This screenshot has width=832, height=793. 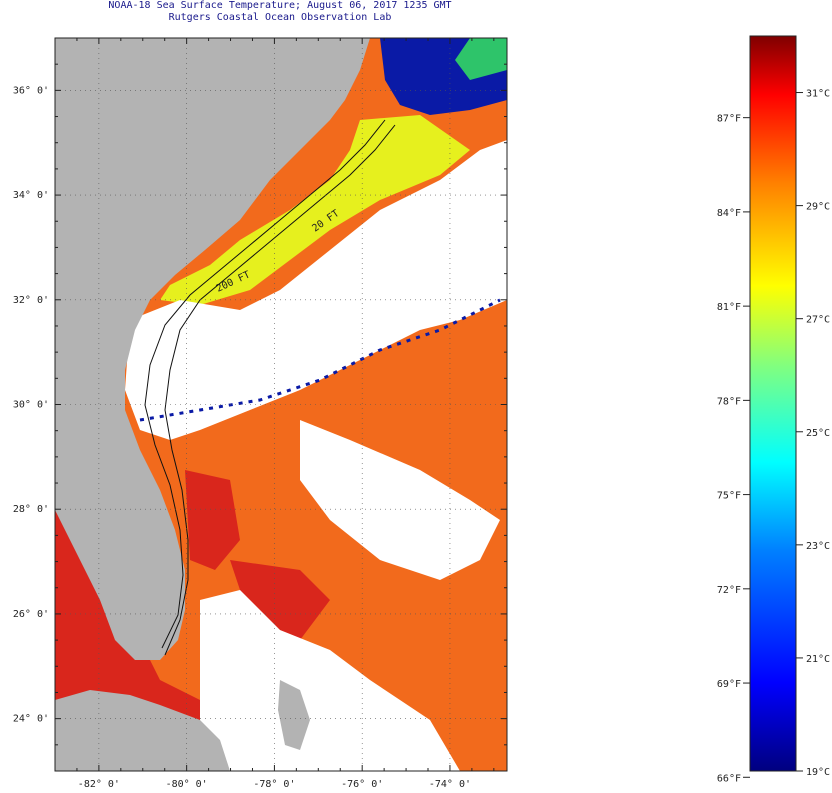 I want to click on lat-label: 30° 0', so click(x=31, y=405).